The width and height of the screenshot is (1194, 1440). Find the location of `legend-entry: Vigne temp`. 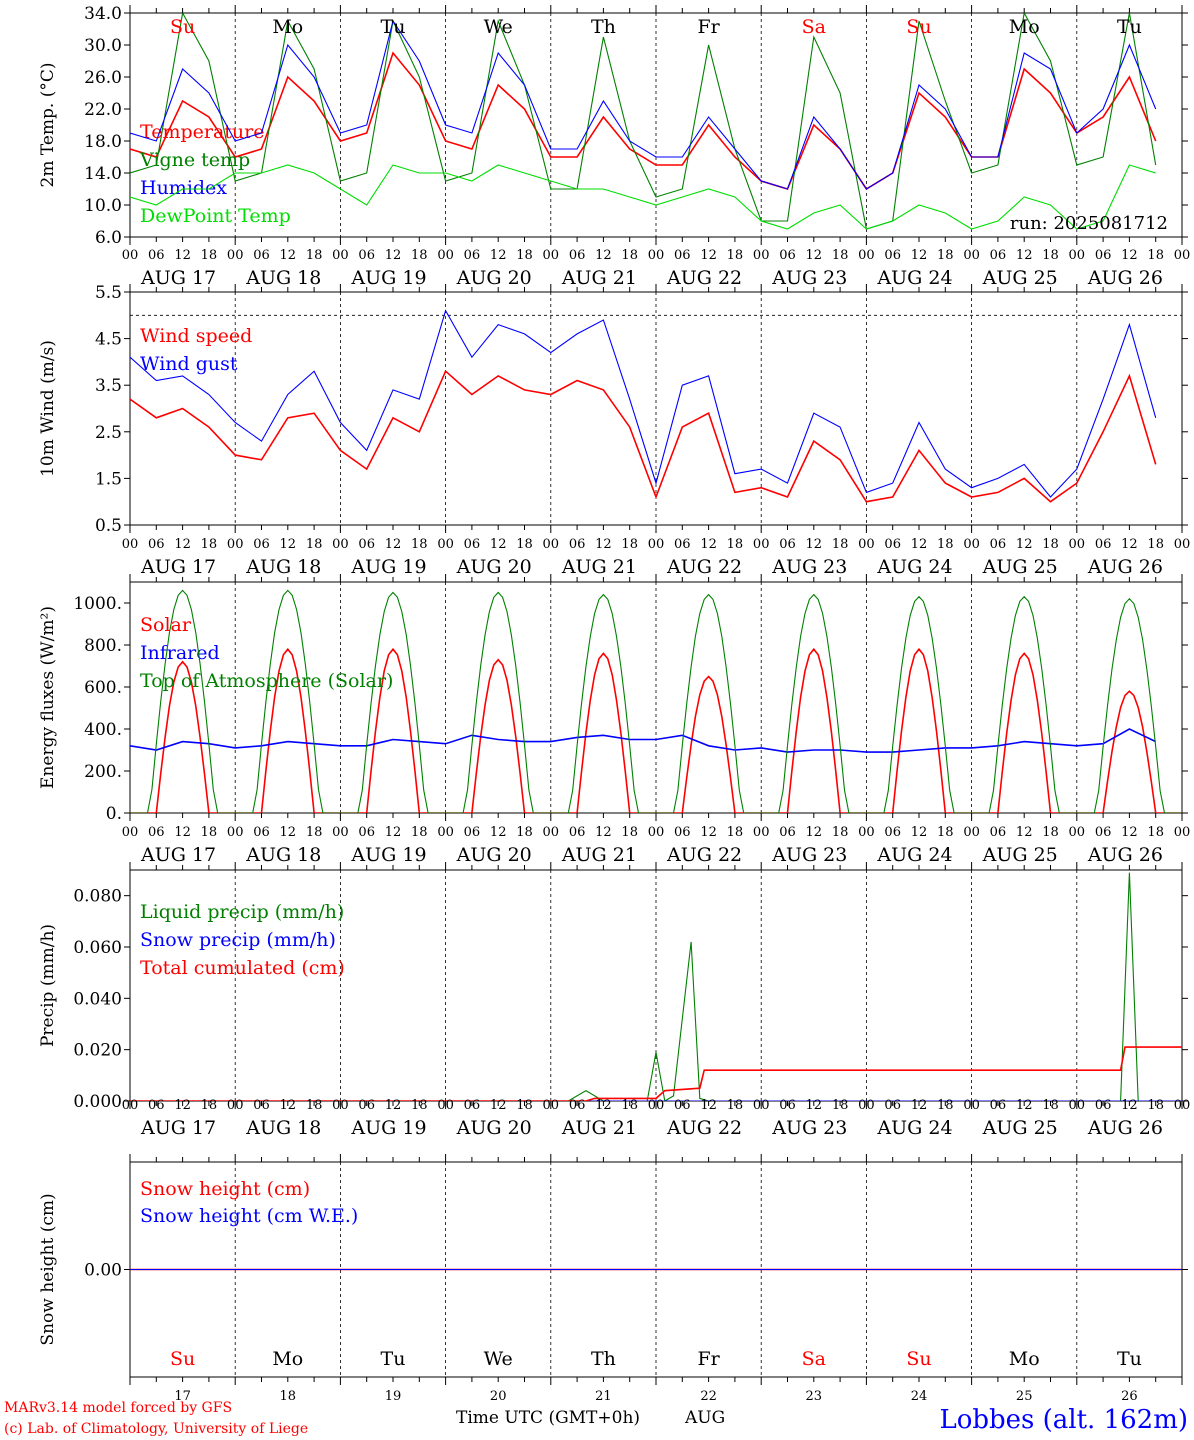

legend-entry: Vigne temp is located at coordinates (194, 160).